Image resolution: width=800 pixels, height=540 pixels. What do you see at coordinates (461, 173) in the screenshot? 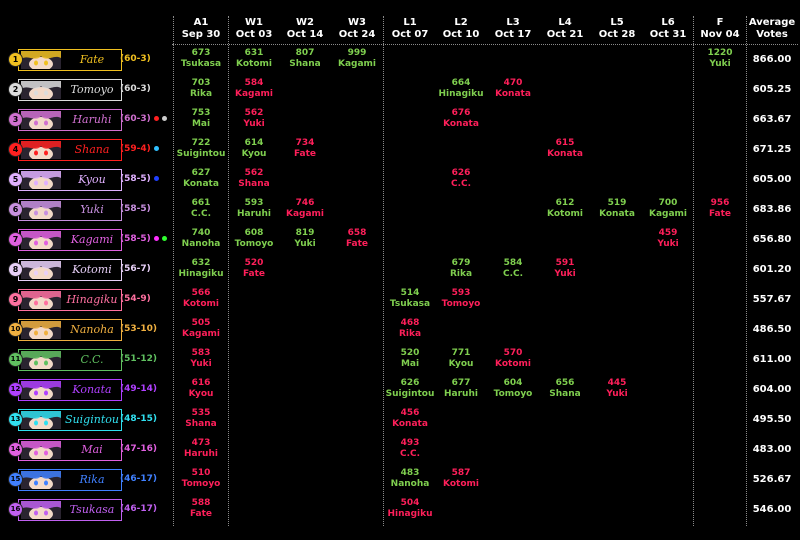
I see `match-votes: 626` at bounding box center [461, 173].